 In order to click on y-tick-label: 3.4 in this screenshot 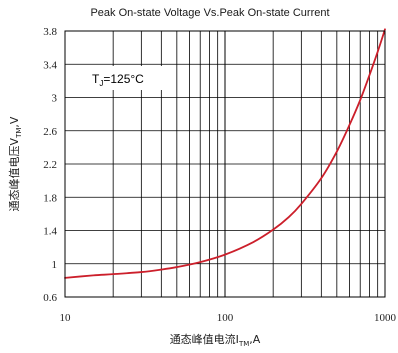, I will do `click(50, 65)`.